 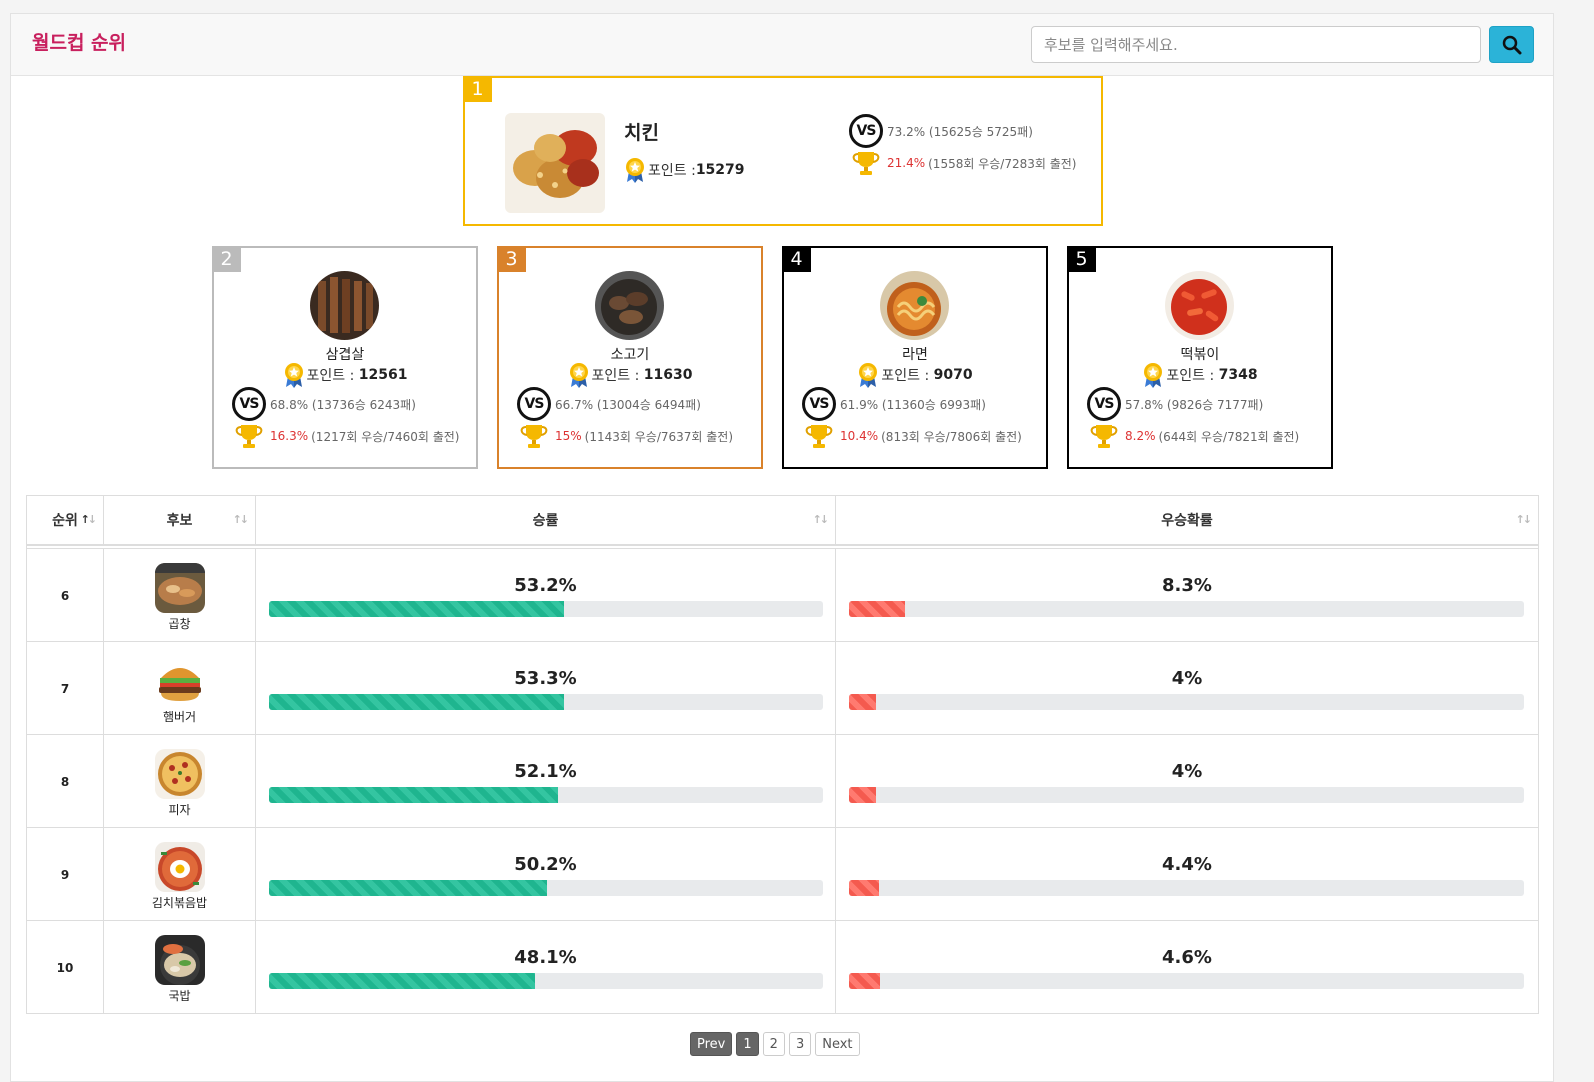 I want to click on points-display: 포인트 : 12561, so click(x=345, y=375).